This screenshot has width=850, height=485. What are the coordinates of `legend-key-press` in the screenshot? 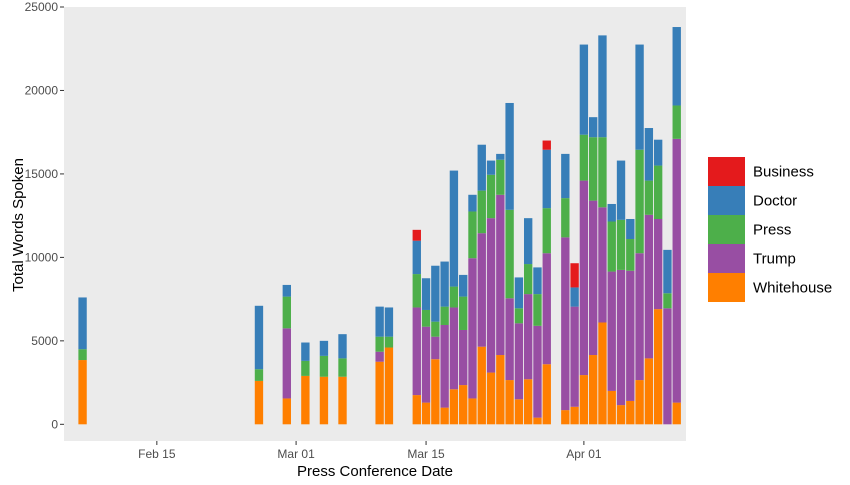 It's located at (726, 229).